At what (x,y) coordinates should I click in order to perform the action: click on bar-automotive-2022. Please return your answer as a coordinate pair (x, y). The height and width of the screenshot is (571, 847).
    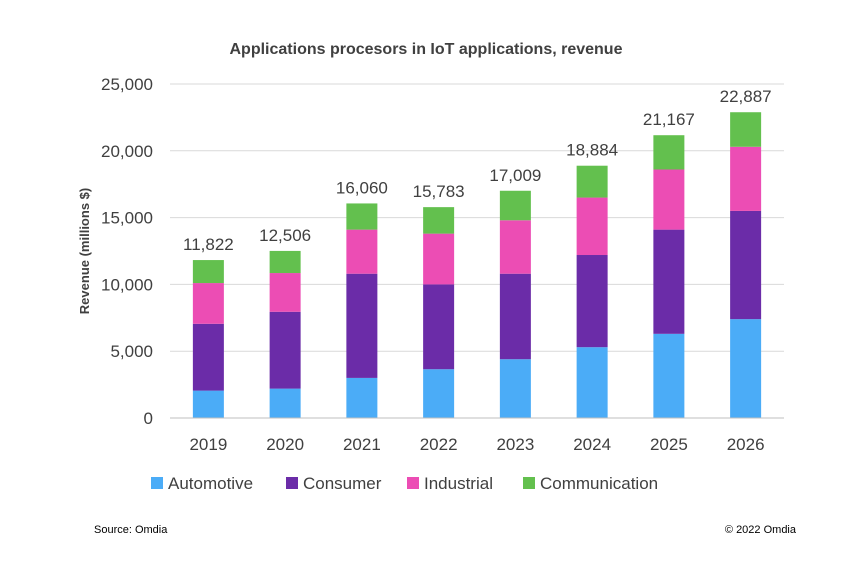
    Looking at the image, I should click on (439, 393).